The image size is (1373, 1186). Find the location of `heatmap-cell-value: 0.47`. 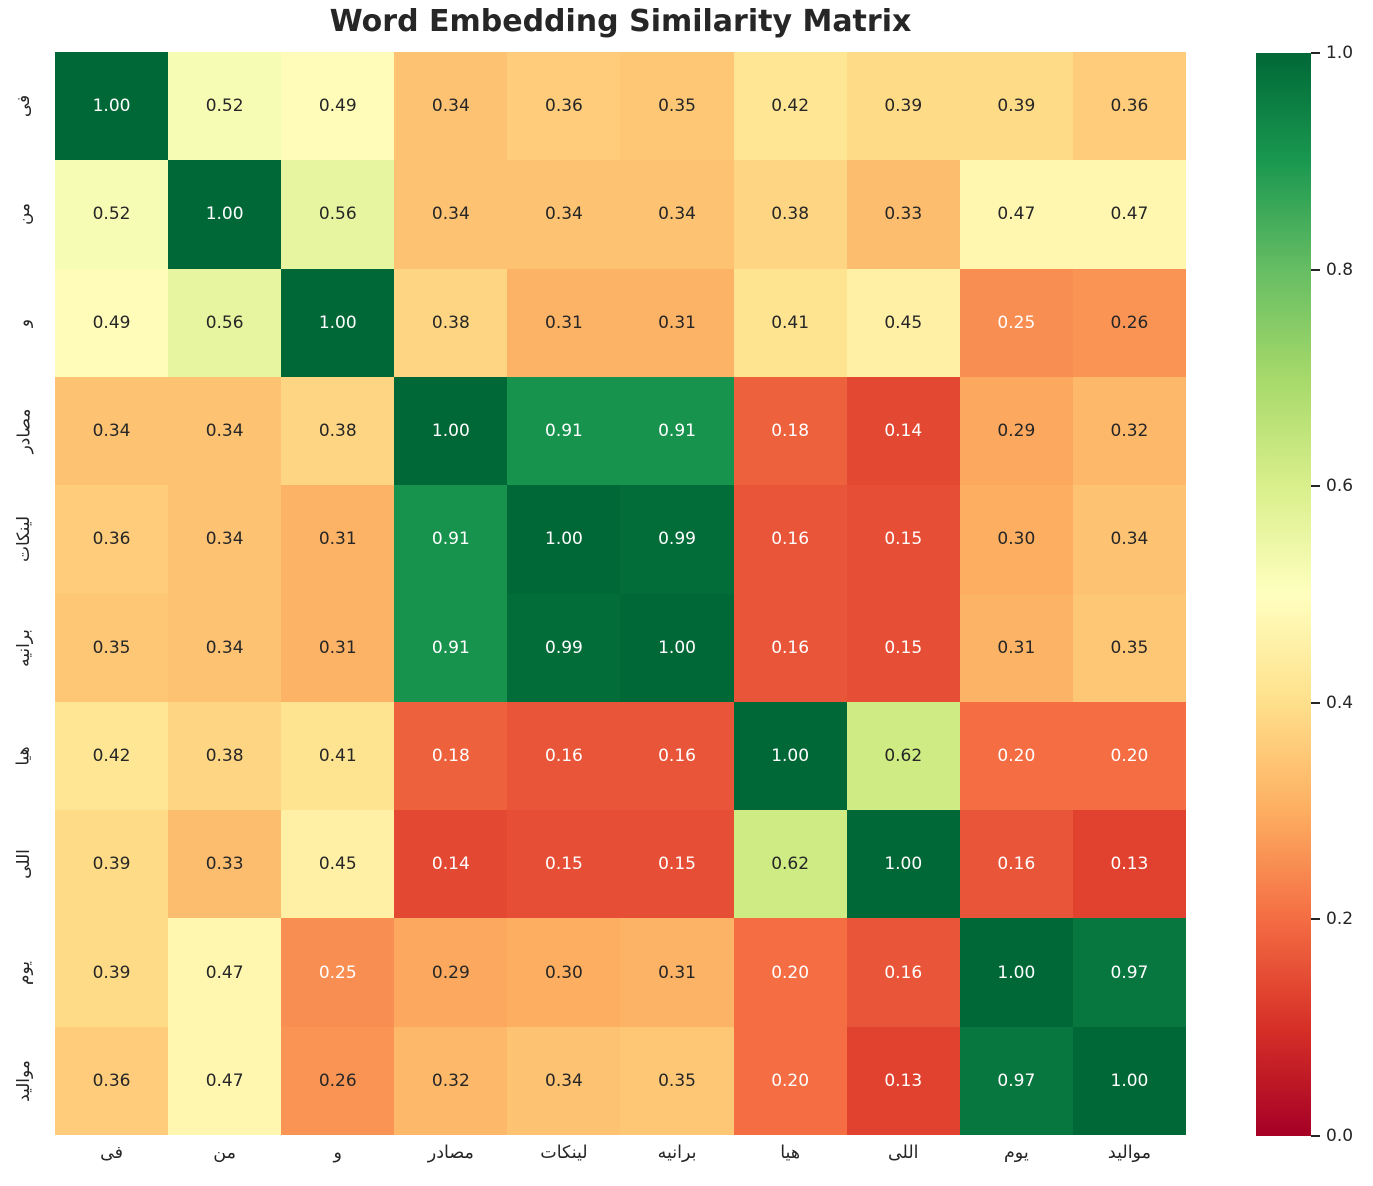

heatmap-cell-value: 0.47 is located at coordinates (1129, 214).